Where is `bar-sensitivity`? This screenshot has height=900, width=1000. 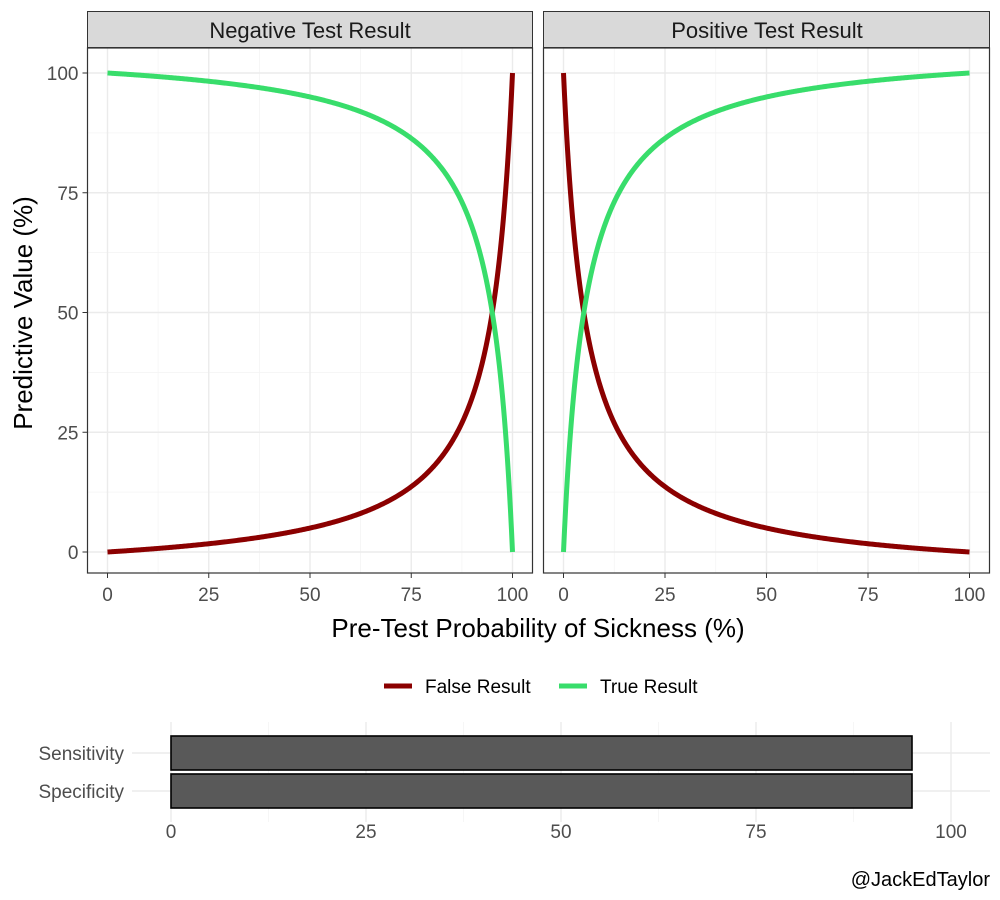
bar-sensitivity is located at coordinates (541, 753).